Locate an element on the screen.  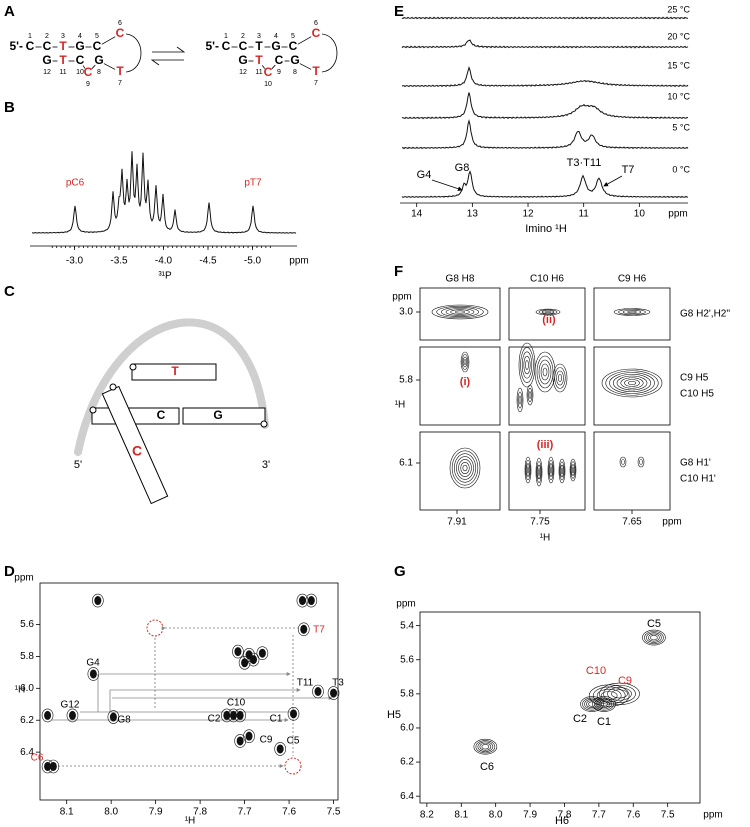
temperature-label: 10 °C is located at coordinates (678, 96).